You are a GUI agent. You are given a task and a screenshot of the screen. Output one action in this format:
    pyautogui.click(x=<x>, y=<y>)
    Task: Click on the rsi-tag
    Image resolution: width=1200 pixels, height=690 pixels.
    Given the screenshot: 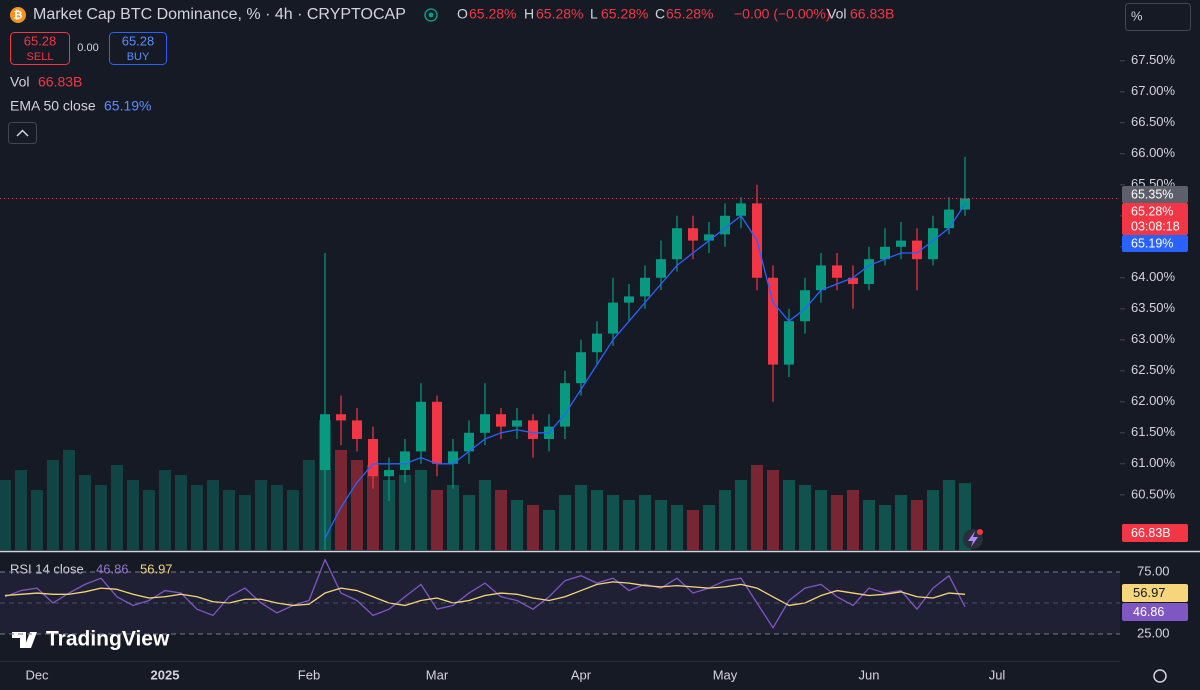 What is the action you would take?
    pyautogui.click(x=1155, y=612)
    